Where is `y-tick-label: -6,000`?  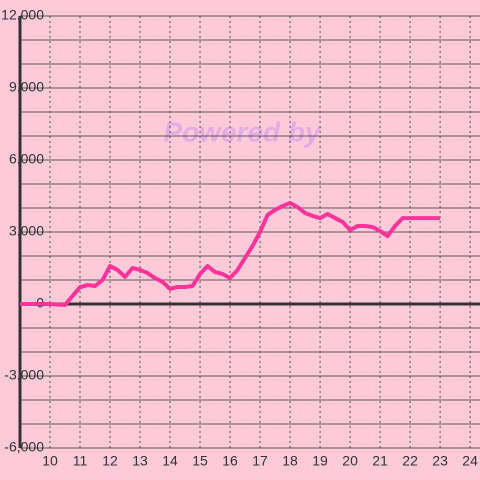 y-tick-label: -6,000 is located at coordinates (24, 447).